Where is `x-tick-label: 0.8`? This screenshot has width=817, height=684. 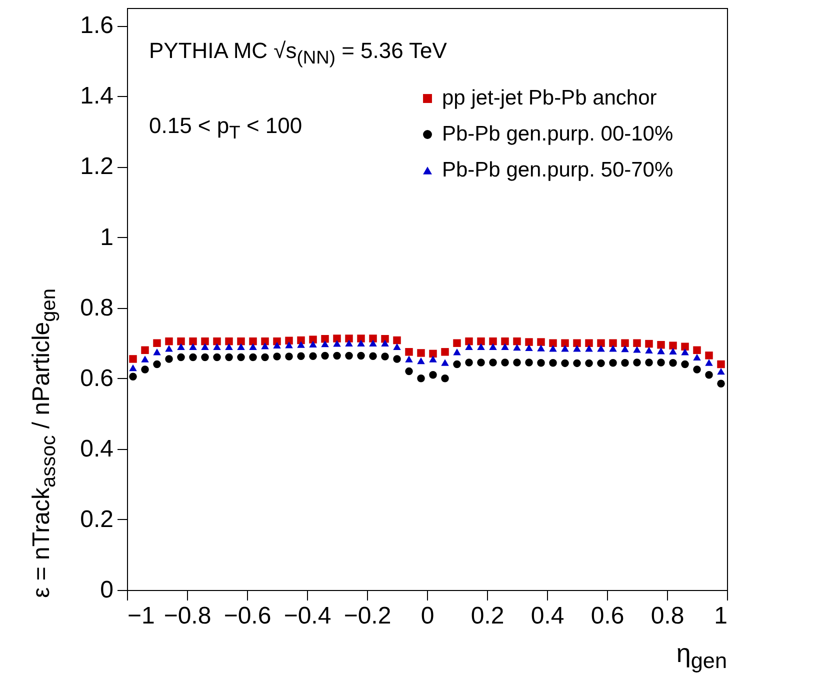 x-tick-label: 0.8 is located at coordinates (667, 616).